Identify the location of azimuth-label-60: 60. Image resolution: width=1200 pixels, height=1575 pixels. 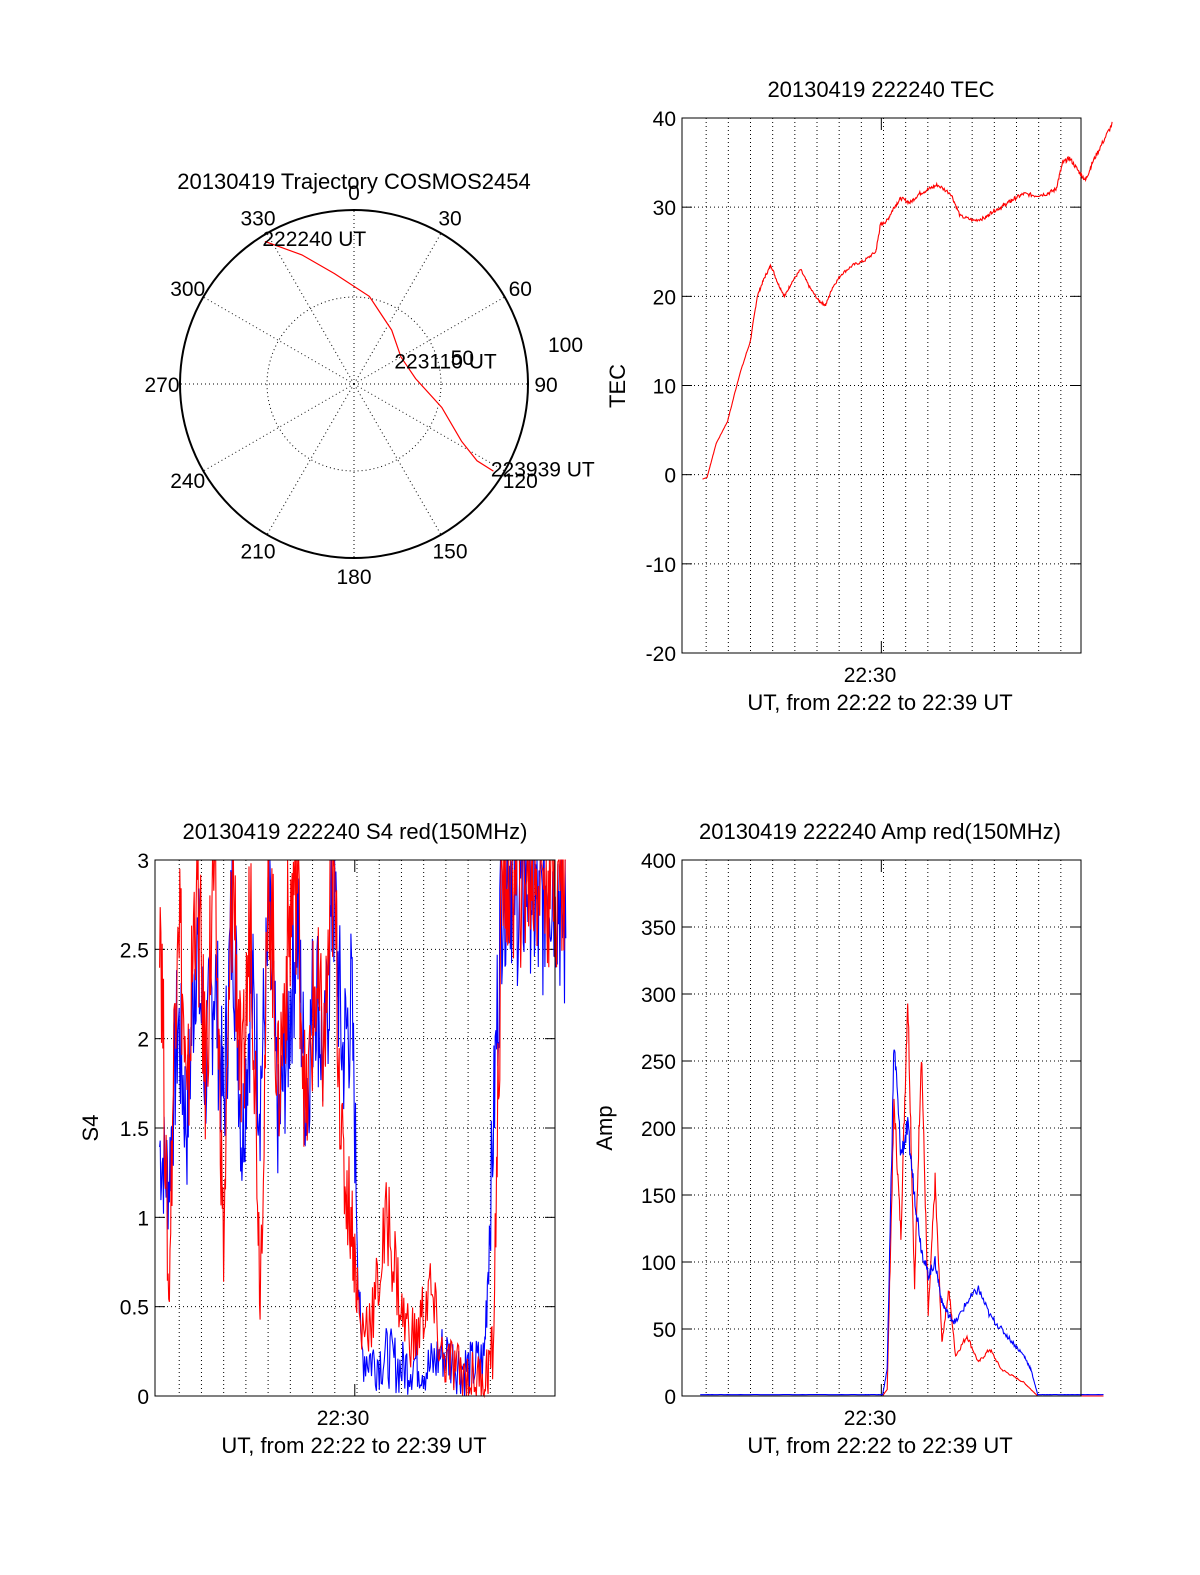
(520, 289).